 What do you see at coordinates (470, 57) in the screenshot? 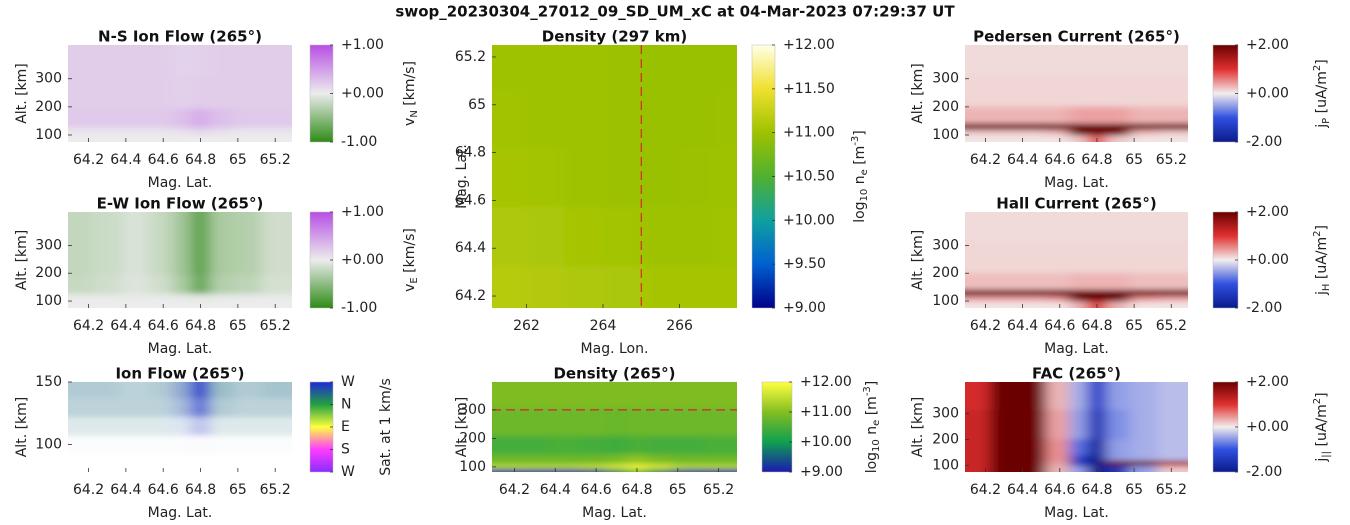
I see `y-tick-label: 65.2` at bounding box center [470, 57].